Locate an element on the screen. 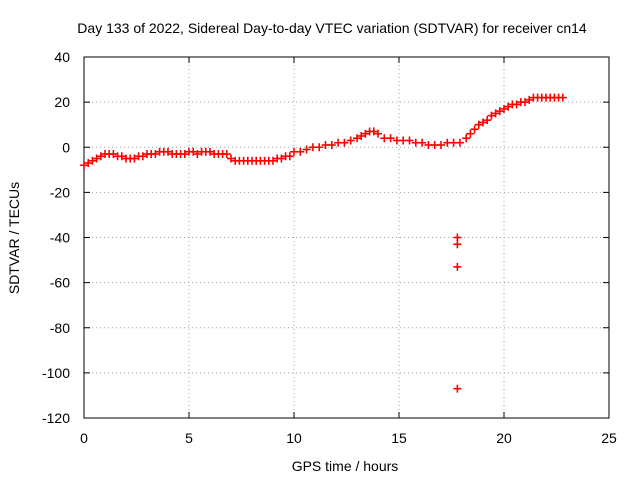 This screenshot has width=640, height=480. y-tick-label: -60 is located at coordinates (60, 283).